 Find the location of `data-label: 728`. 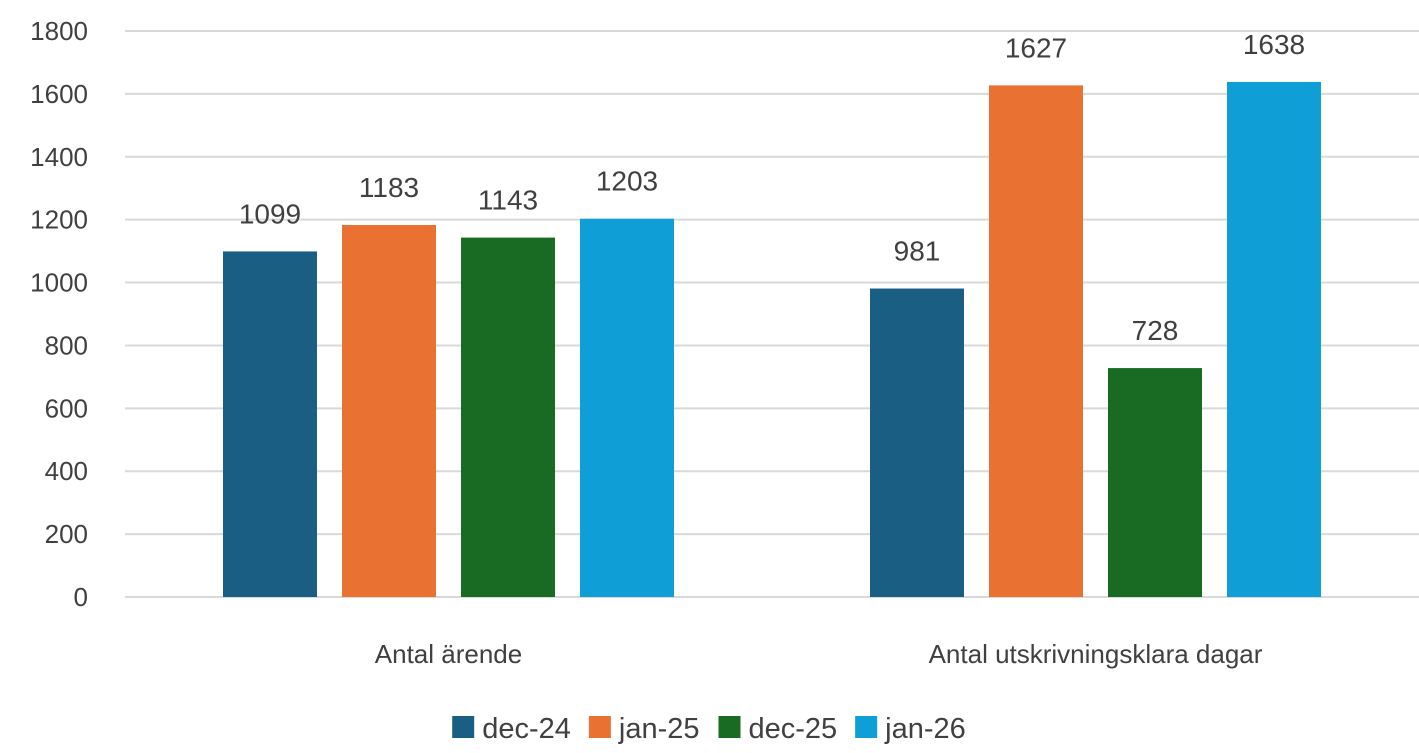

data-label: 728 is located at coordinates (1155, 330).